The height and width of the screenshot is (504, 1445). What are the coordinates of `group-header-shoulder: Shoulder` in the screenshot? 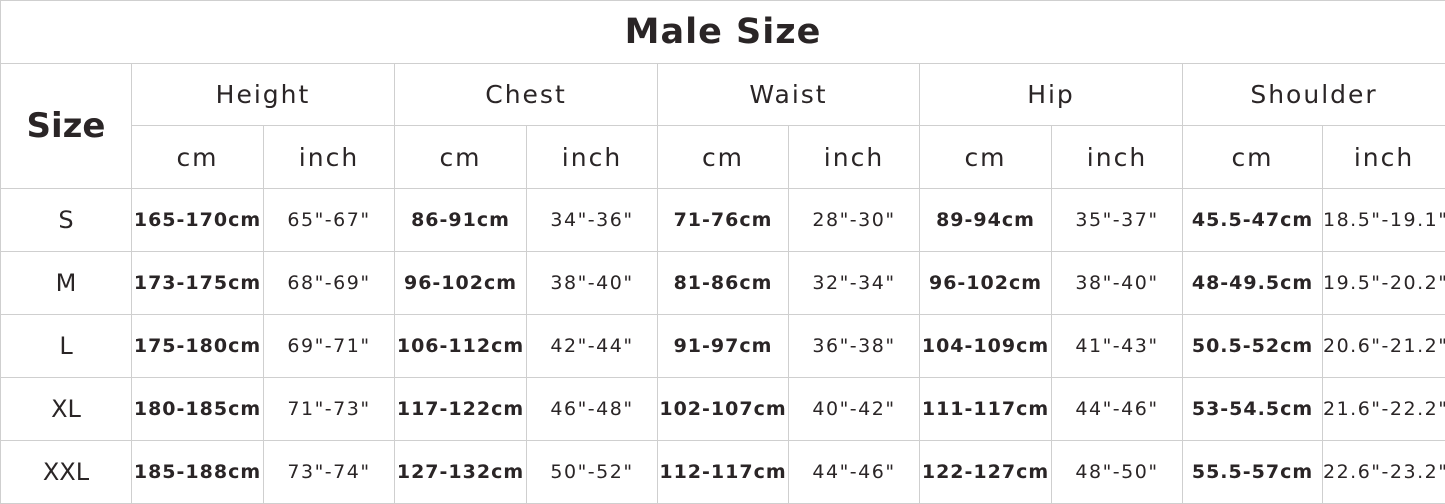 It's located at (1314, 95).